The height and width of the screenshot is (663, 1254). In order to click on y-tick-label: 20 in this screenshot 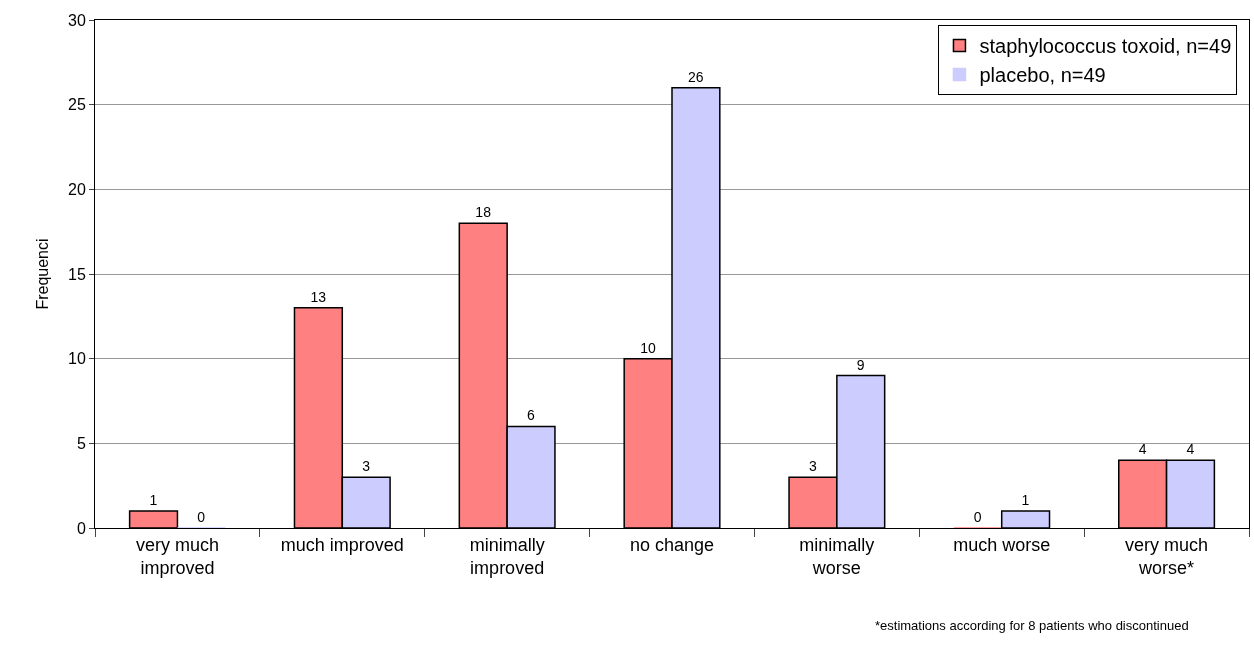, I will do `click(77, 189)`.